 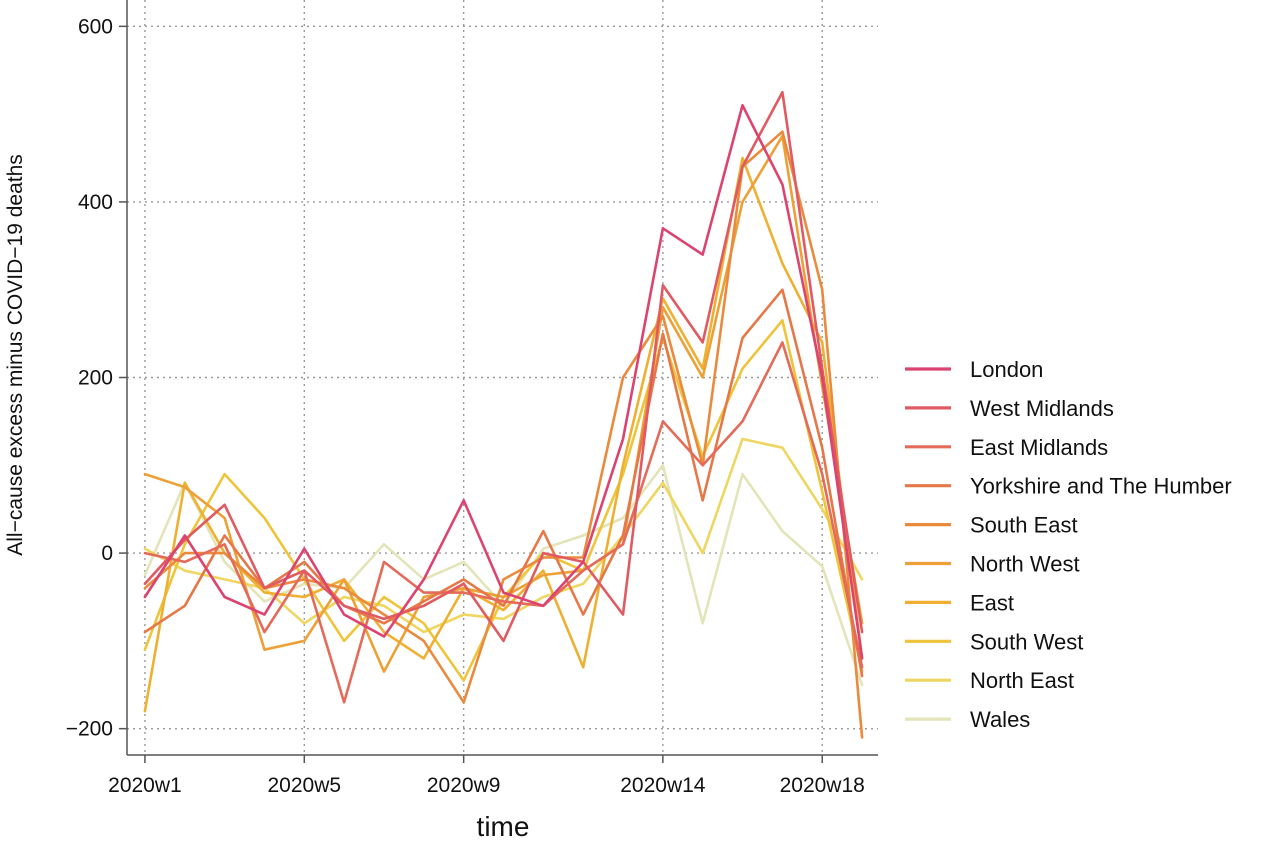 What do you see at coordinates (1022, 680) in the screenshot?
I see `legend-label-north-east: North East` at bounding box center [1022, 680].